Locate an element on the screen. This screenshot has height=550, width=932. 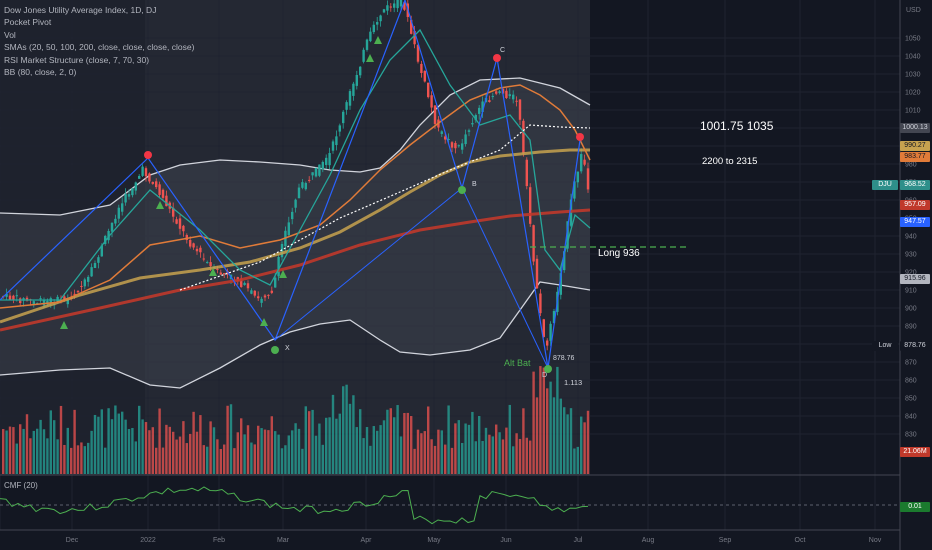
legend-bollinger: BB (80, close, 2, 0) is located at coordinates (40, 72).